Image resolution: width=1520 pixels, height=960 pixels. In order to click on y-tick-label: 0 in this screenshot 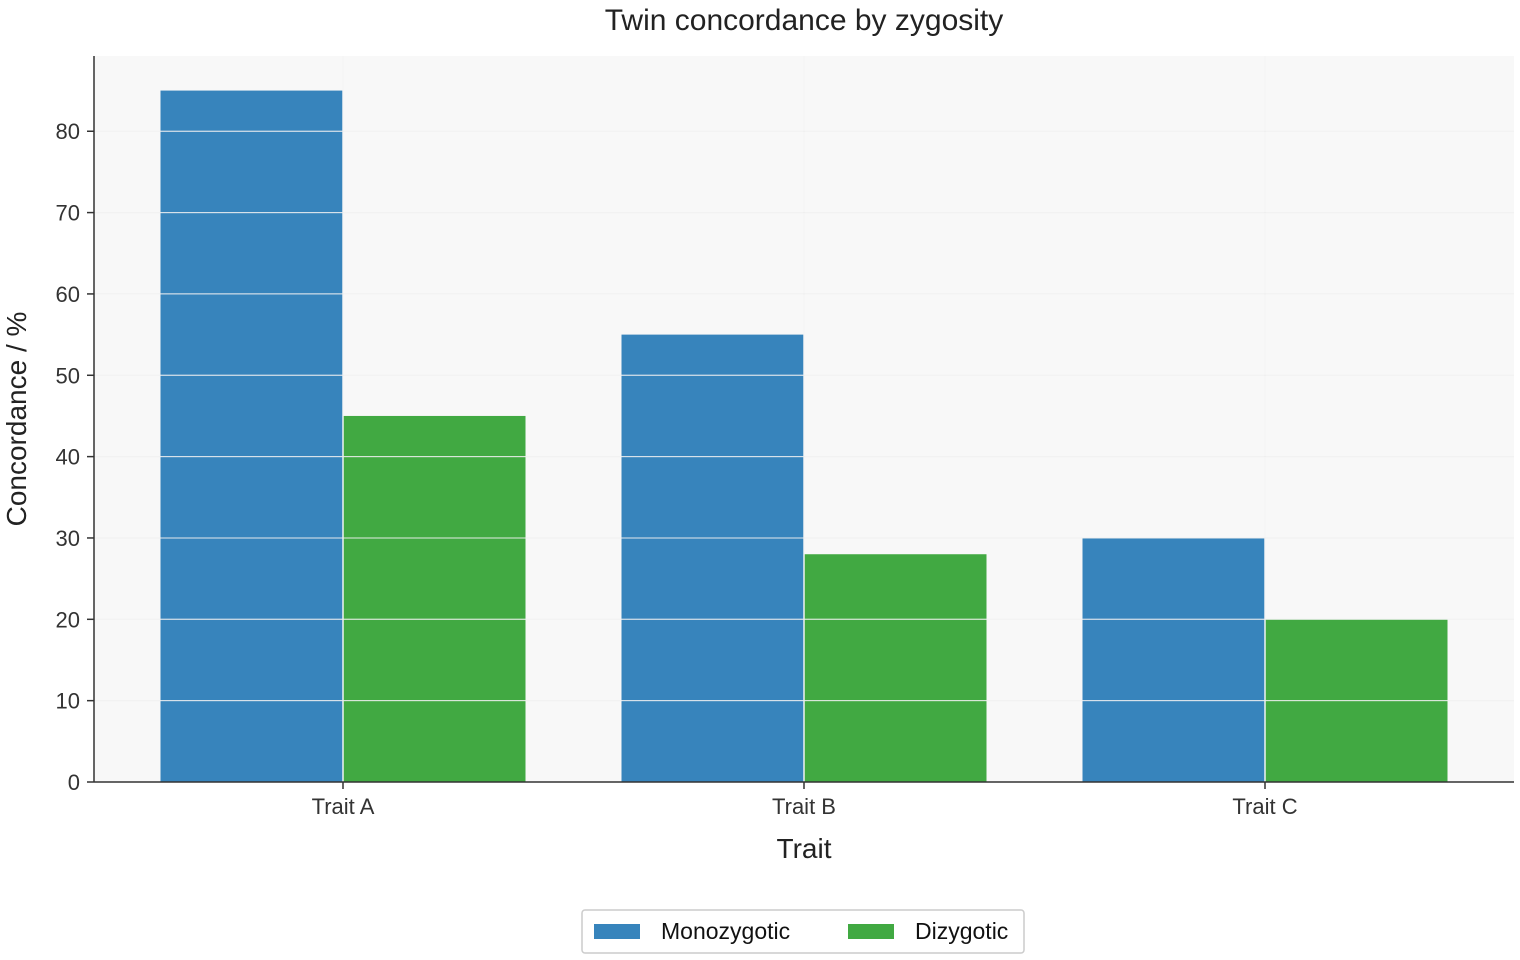, I will do `click(74, 782)`.